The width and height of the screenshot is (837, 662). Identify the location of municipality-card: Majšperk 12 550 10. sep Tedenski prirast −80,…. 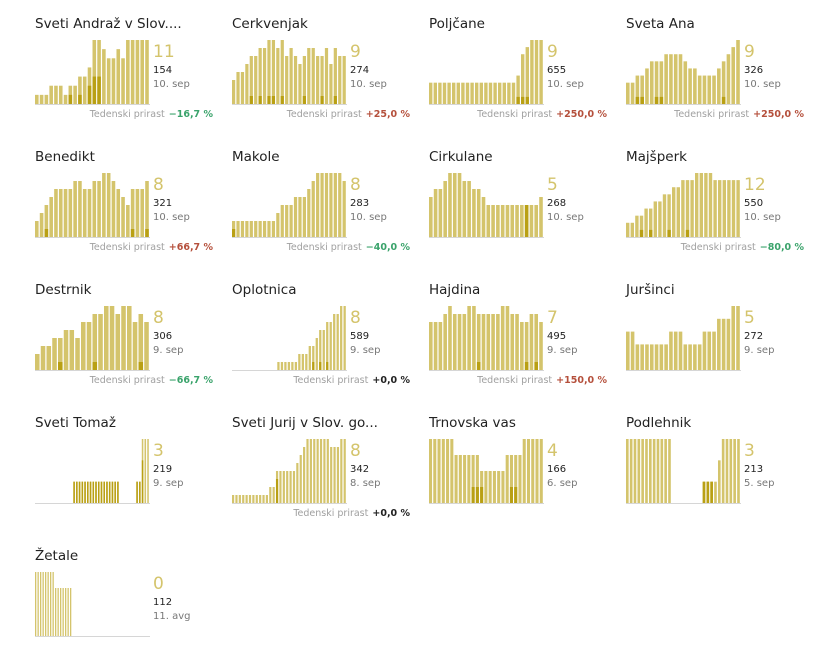
(721, 203).